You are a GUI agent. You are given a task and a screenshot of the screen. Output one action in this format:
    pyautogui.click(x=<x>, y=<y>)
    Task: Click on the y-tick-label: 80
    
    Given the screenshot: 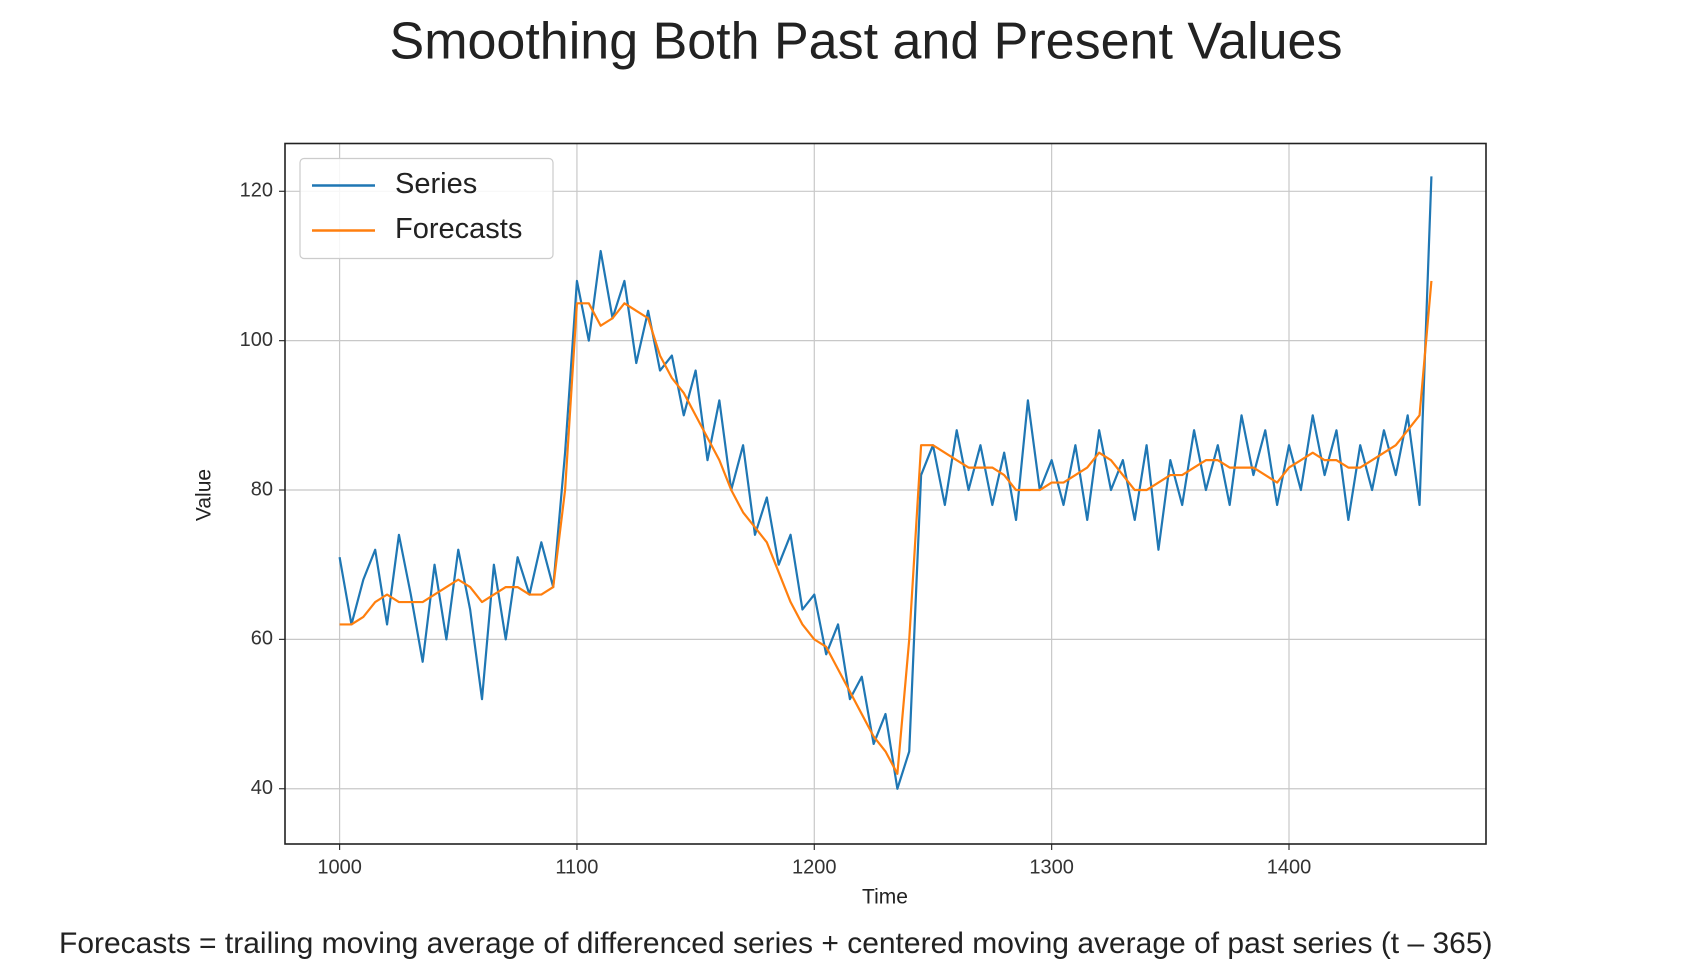 What is the action you would take?
    pyautogui.click(x=262, y=489)
    